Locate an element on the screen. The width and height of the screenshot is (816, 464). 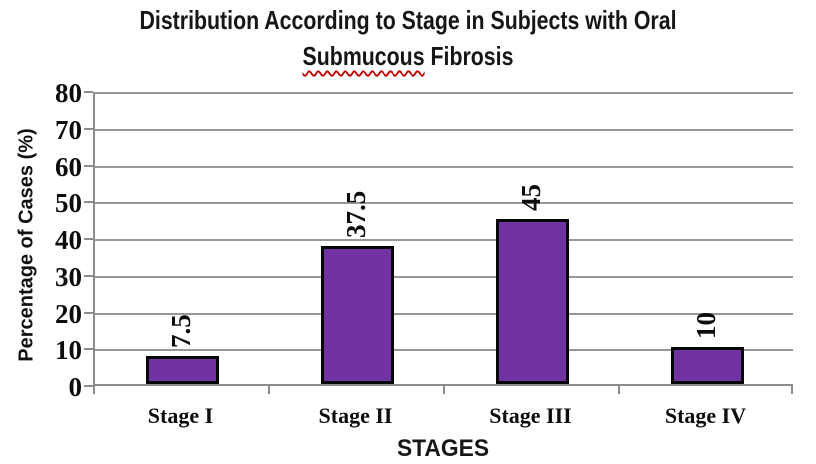
x-category-label-stage-i: Stage I is located at coordinates (180, 415).